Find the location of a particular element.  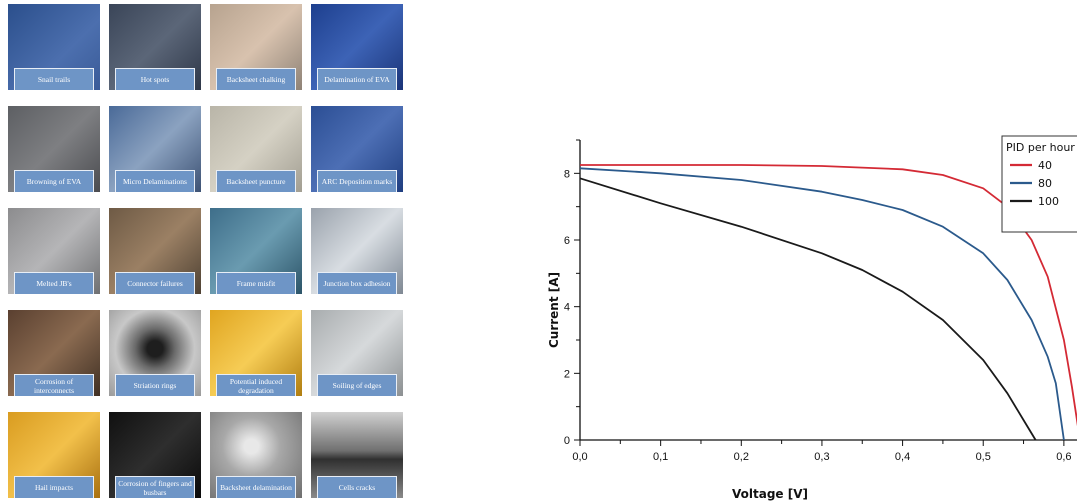

defect-photo-tile: Cells cracks is located at coordinates (357, 455).